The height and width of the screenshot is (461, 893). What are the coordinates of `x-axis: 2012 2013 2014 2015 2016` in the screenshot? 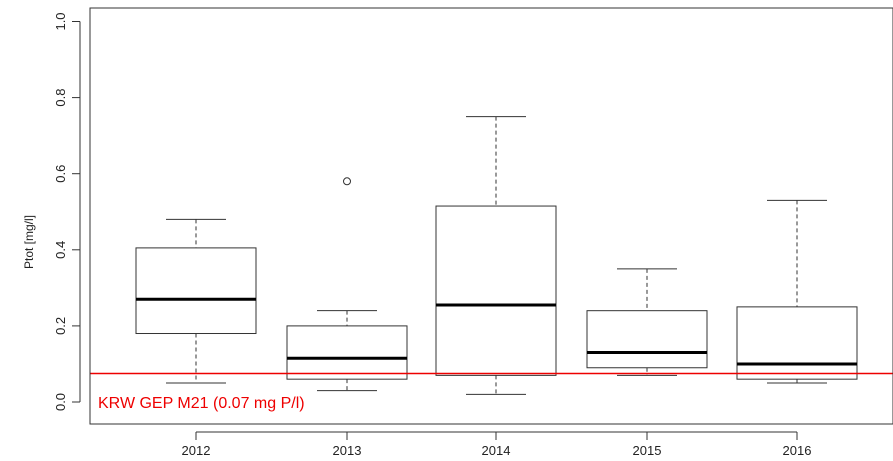 It's located at (497, 444).